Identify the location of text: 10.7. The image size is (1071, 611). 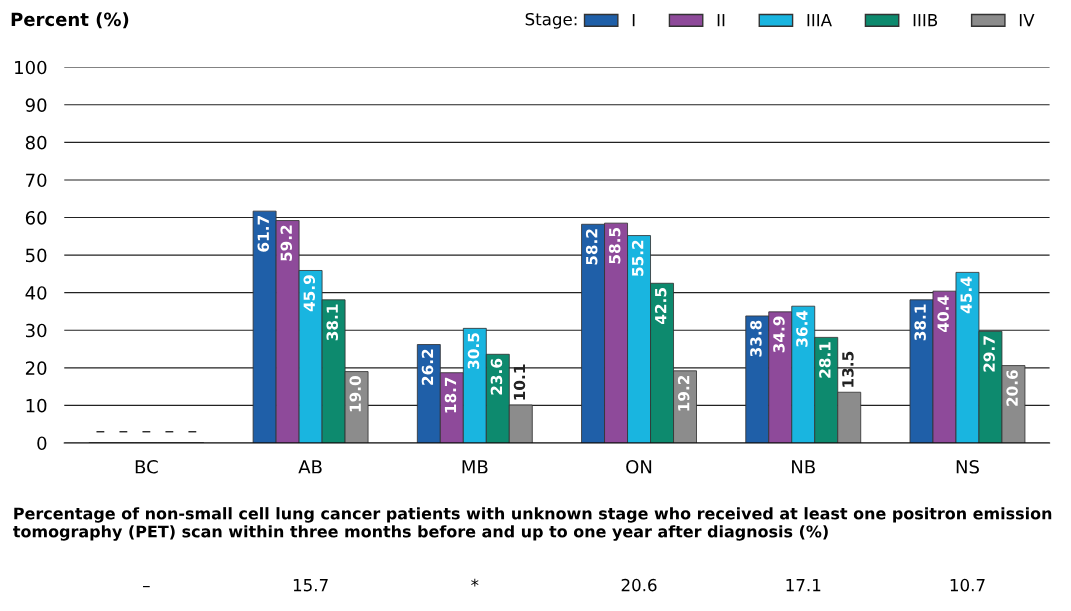
(967, 585).